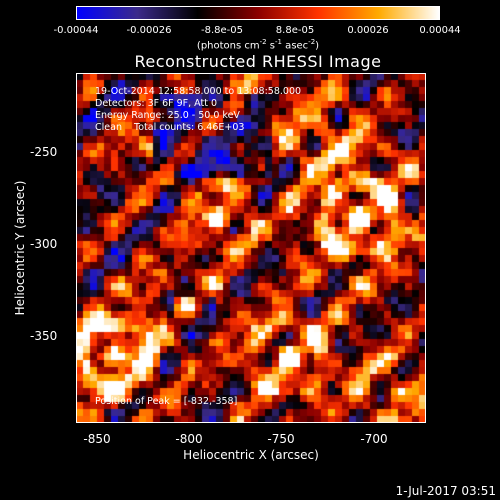 The image size is (500, 500). Describe the element at coordinates (374, 439) in the screenshot. I see `x-tick-label: -700` at that location.